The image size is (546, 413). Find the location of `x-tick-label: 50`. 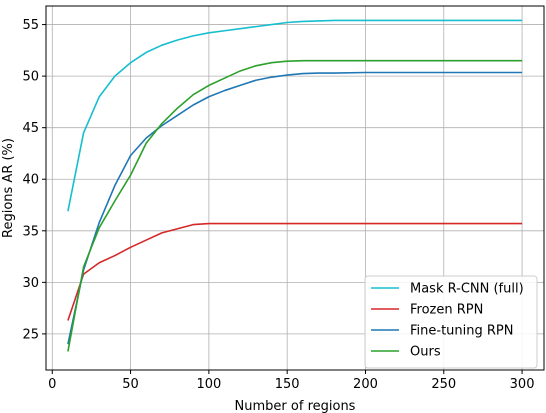

x-tick-label: 50 is located at coordinates (130, 384).